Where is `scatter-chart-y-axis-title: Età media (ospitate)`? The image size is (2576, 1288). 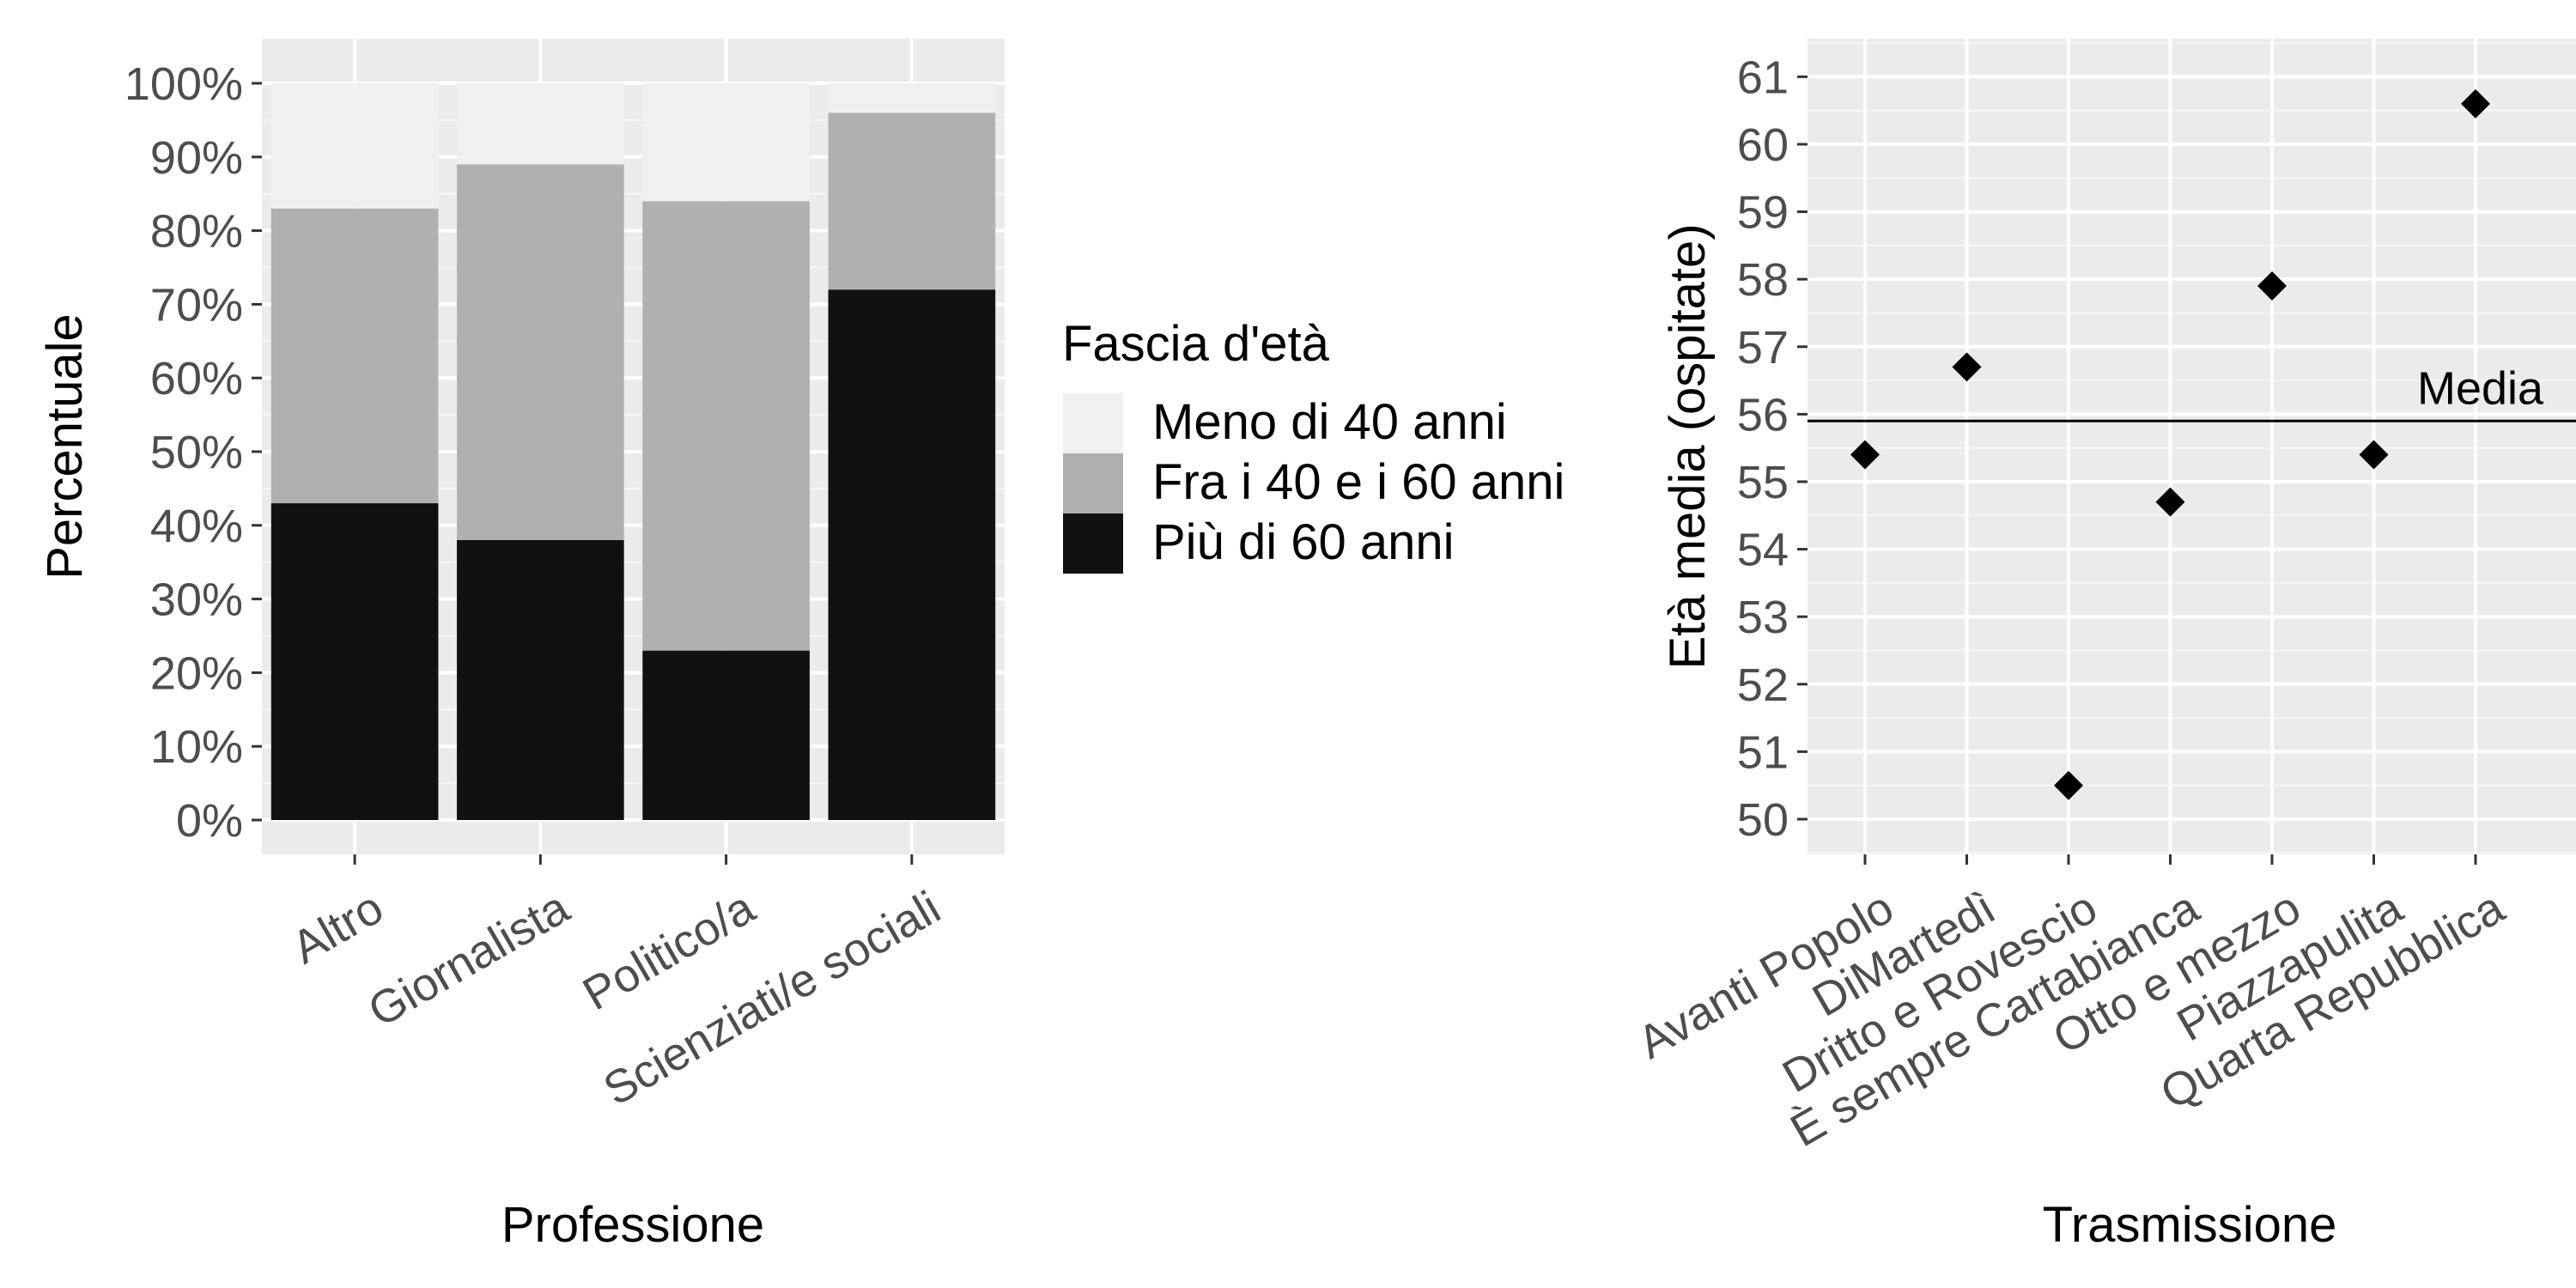 scatter-chart-y-axis-title: Età media (ospitate) is located at coordinates (1688, 446).